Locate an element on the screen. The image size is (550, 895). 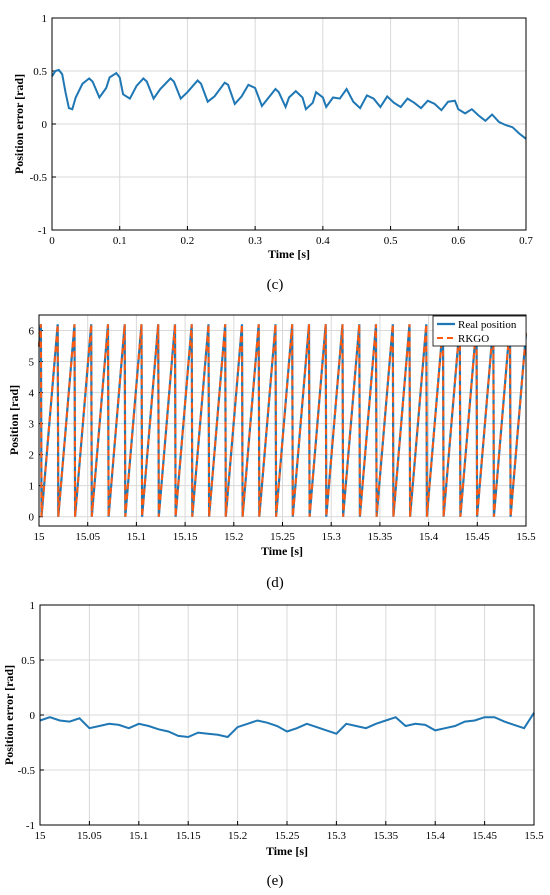
y-tick-labels-e: -1 -0.5 0 0.5 1 is located at coordinates (27, 716).